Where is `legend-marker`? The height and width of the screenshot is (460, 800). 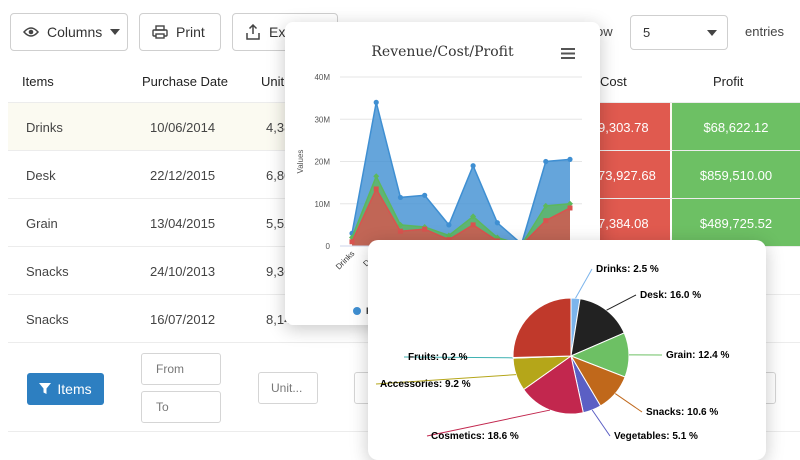 legend-marker is located at coordinates (357, 311).